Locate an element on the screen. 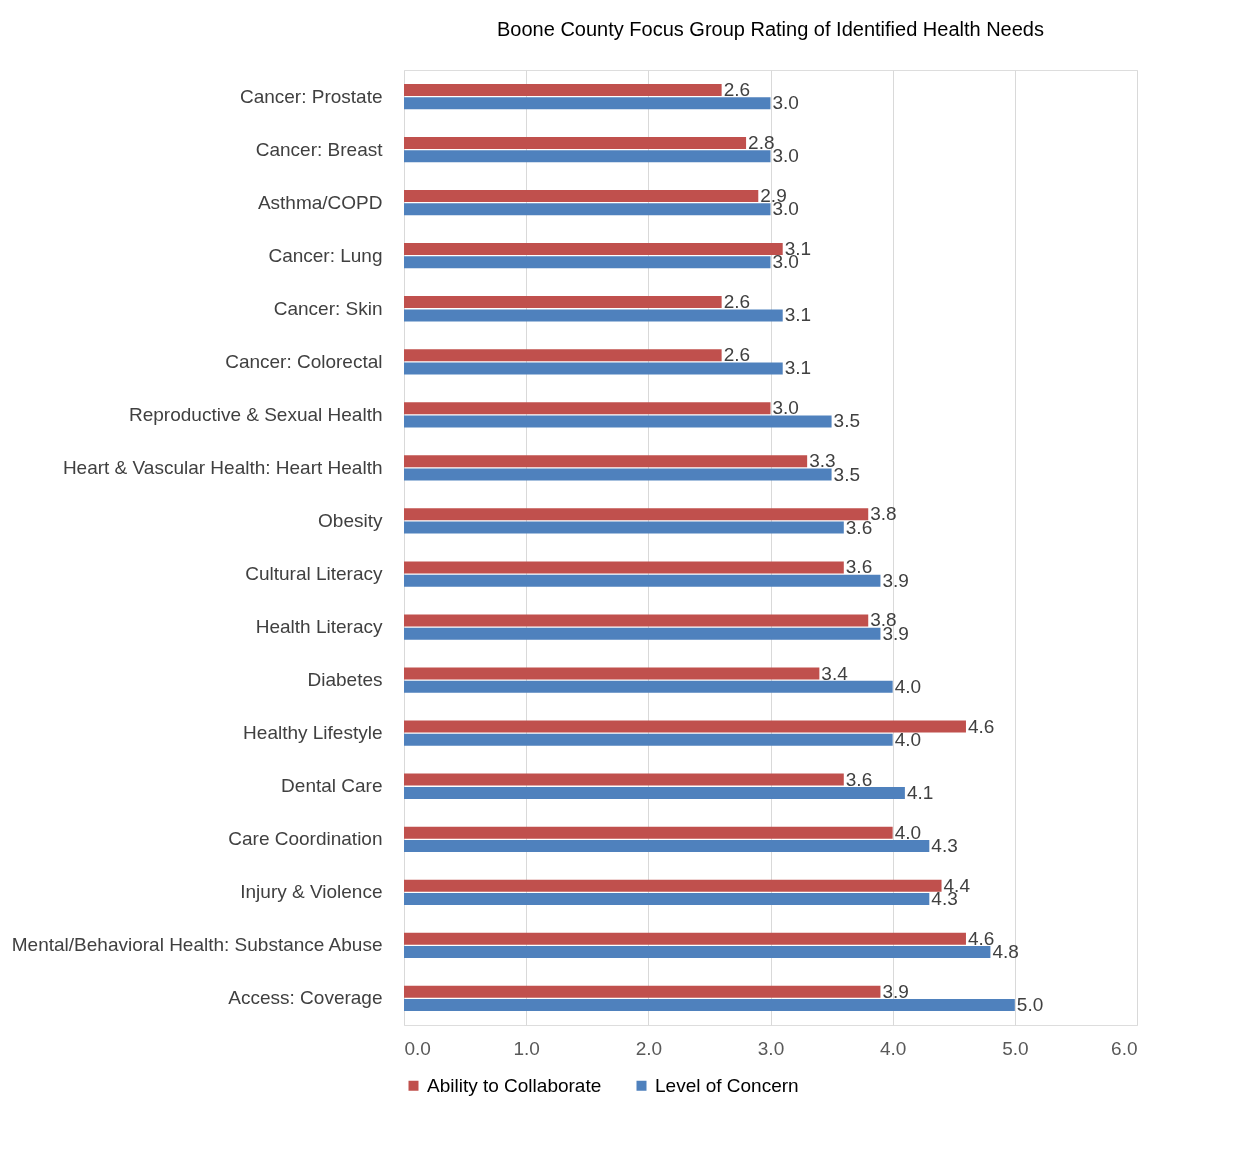 The image size is (1253, 1160). y-tick-label: Health Literacy is located at coordinates (319, 627).